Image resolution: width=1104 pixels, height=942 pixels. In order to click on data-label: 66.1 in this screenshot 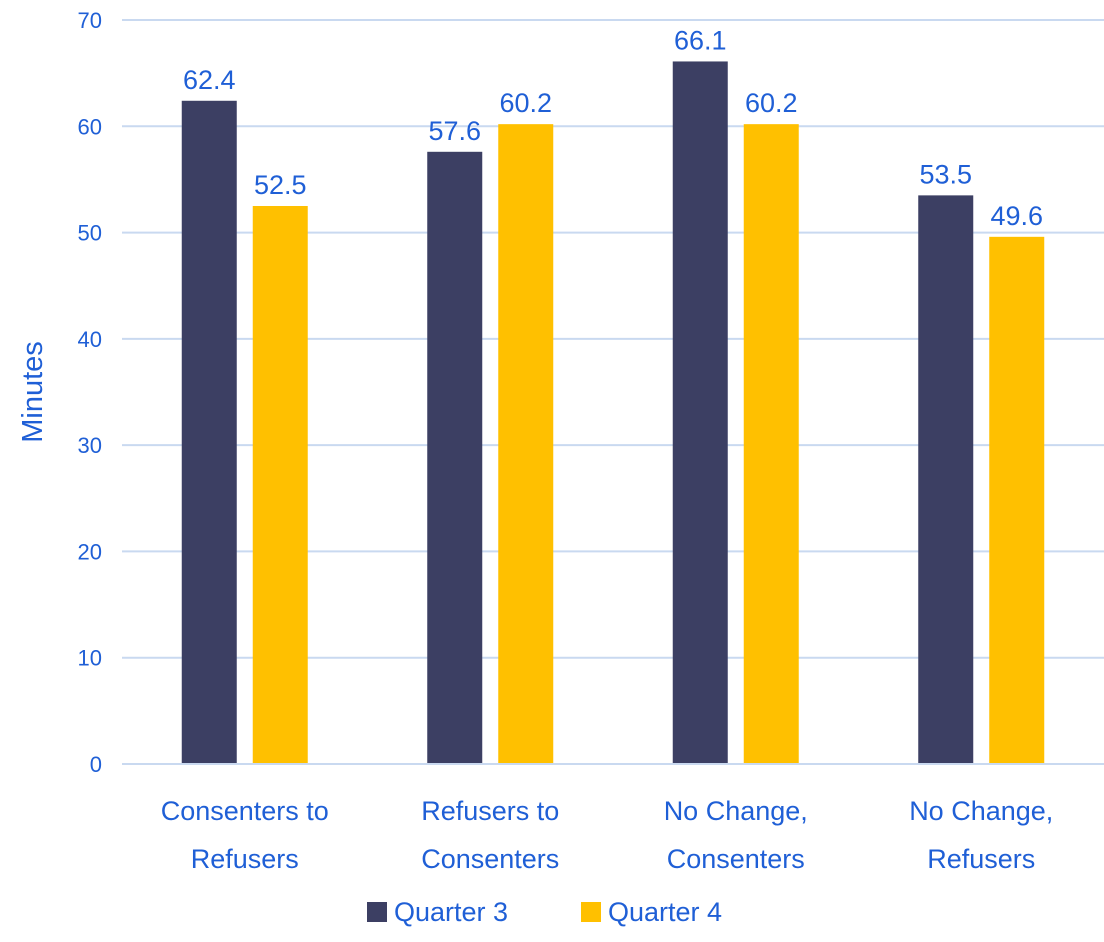, I will do `click(700, 40)`.